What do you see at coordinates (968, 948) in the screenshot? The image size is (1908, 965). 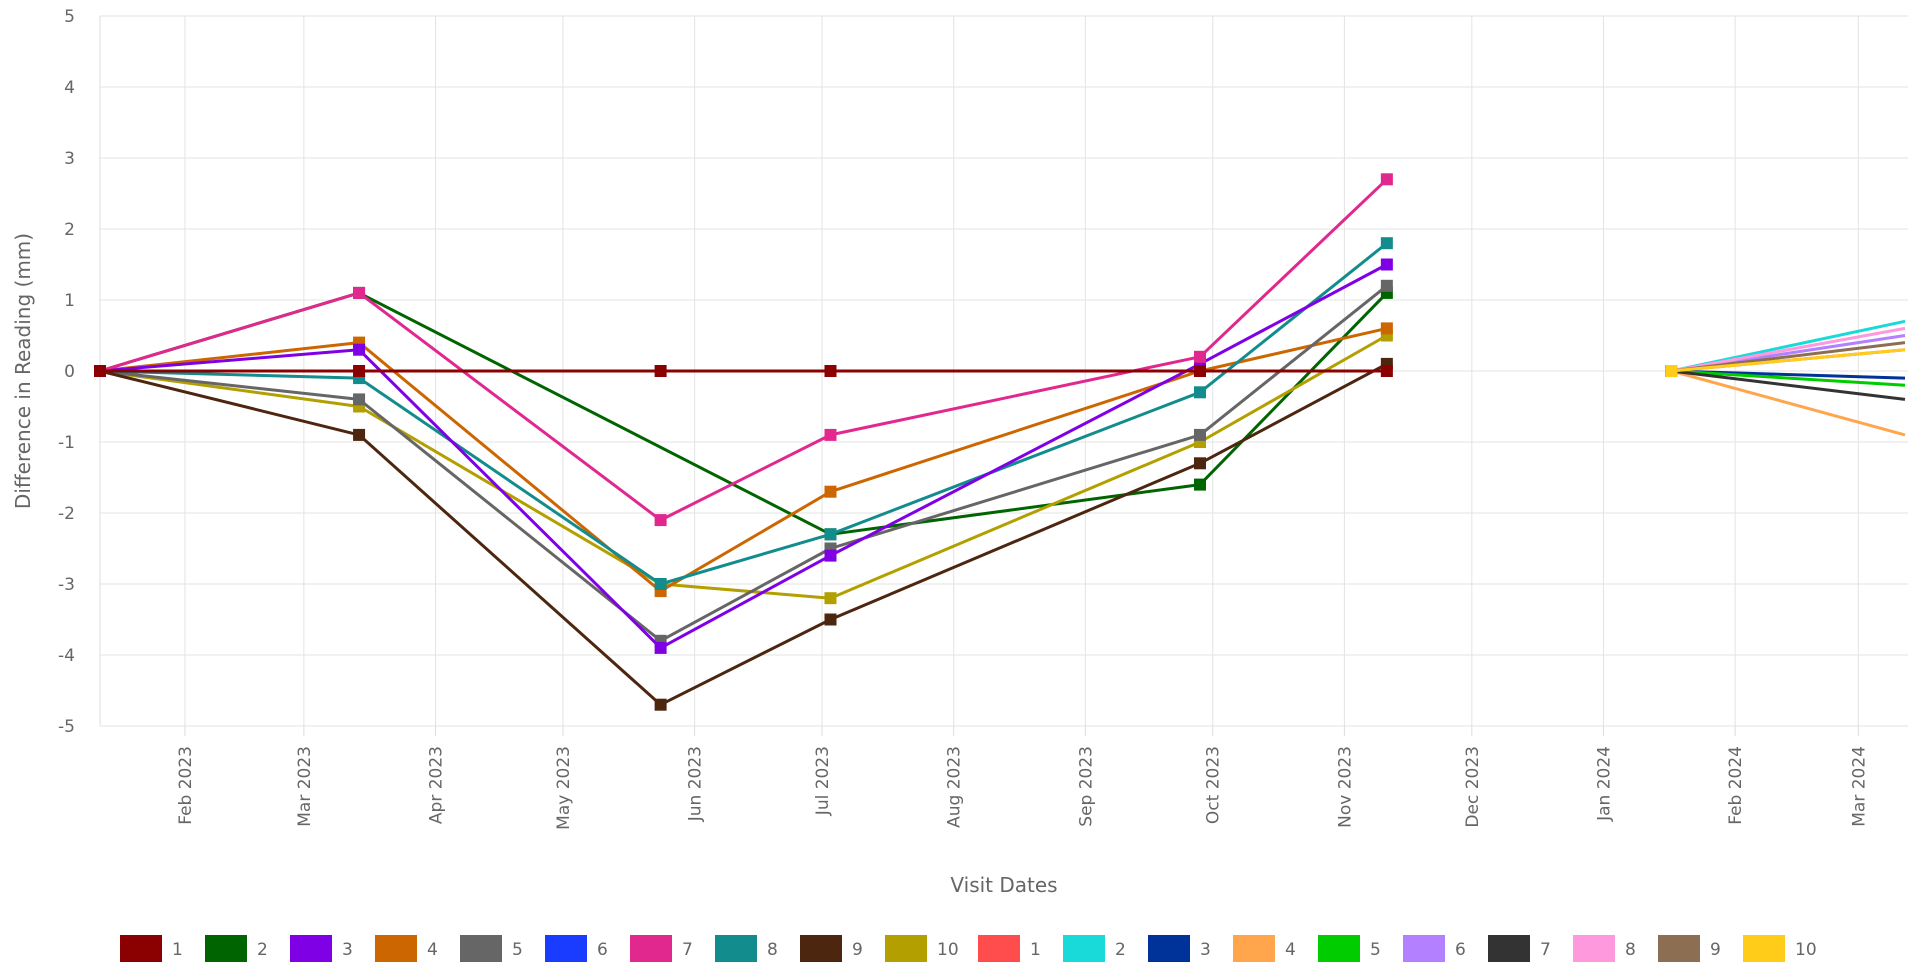 I see `legend: 1 2 3 4 5 6 7 8 9 10 1 2 3 4 5 6 7 8 9 10` at bounding box center [968, 948].